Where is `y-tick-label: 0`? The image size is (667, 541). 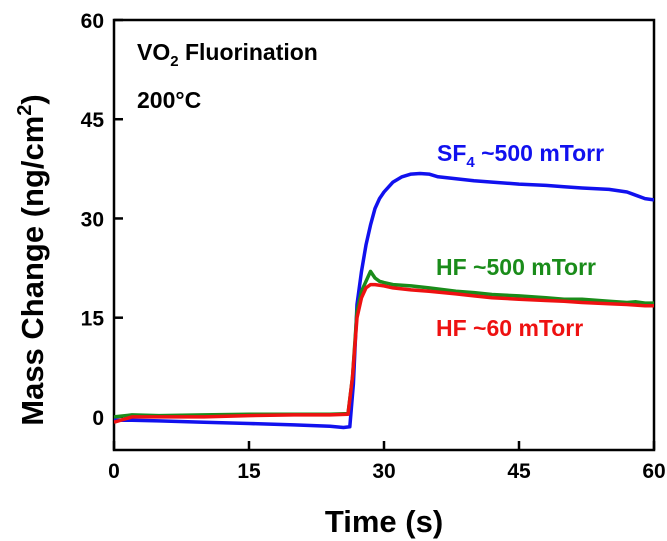 y-tick-label: 0 is located at coordinates (98, 418).